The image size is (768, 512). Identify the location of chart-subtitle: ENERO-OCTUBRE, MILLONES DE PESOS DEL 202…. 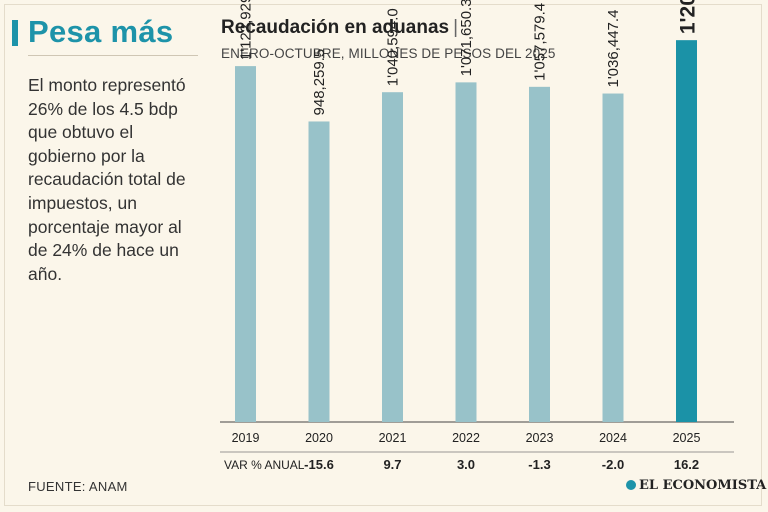
(388, 53).